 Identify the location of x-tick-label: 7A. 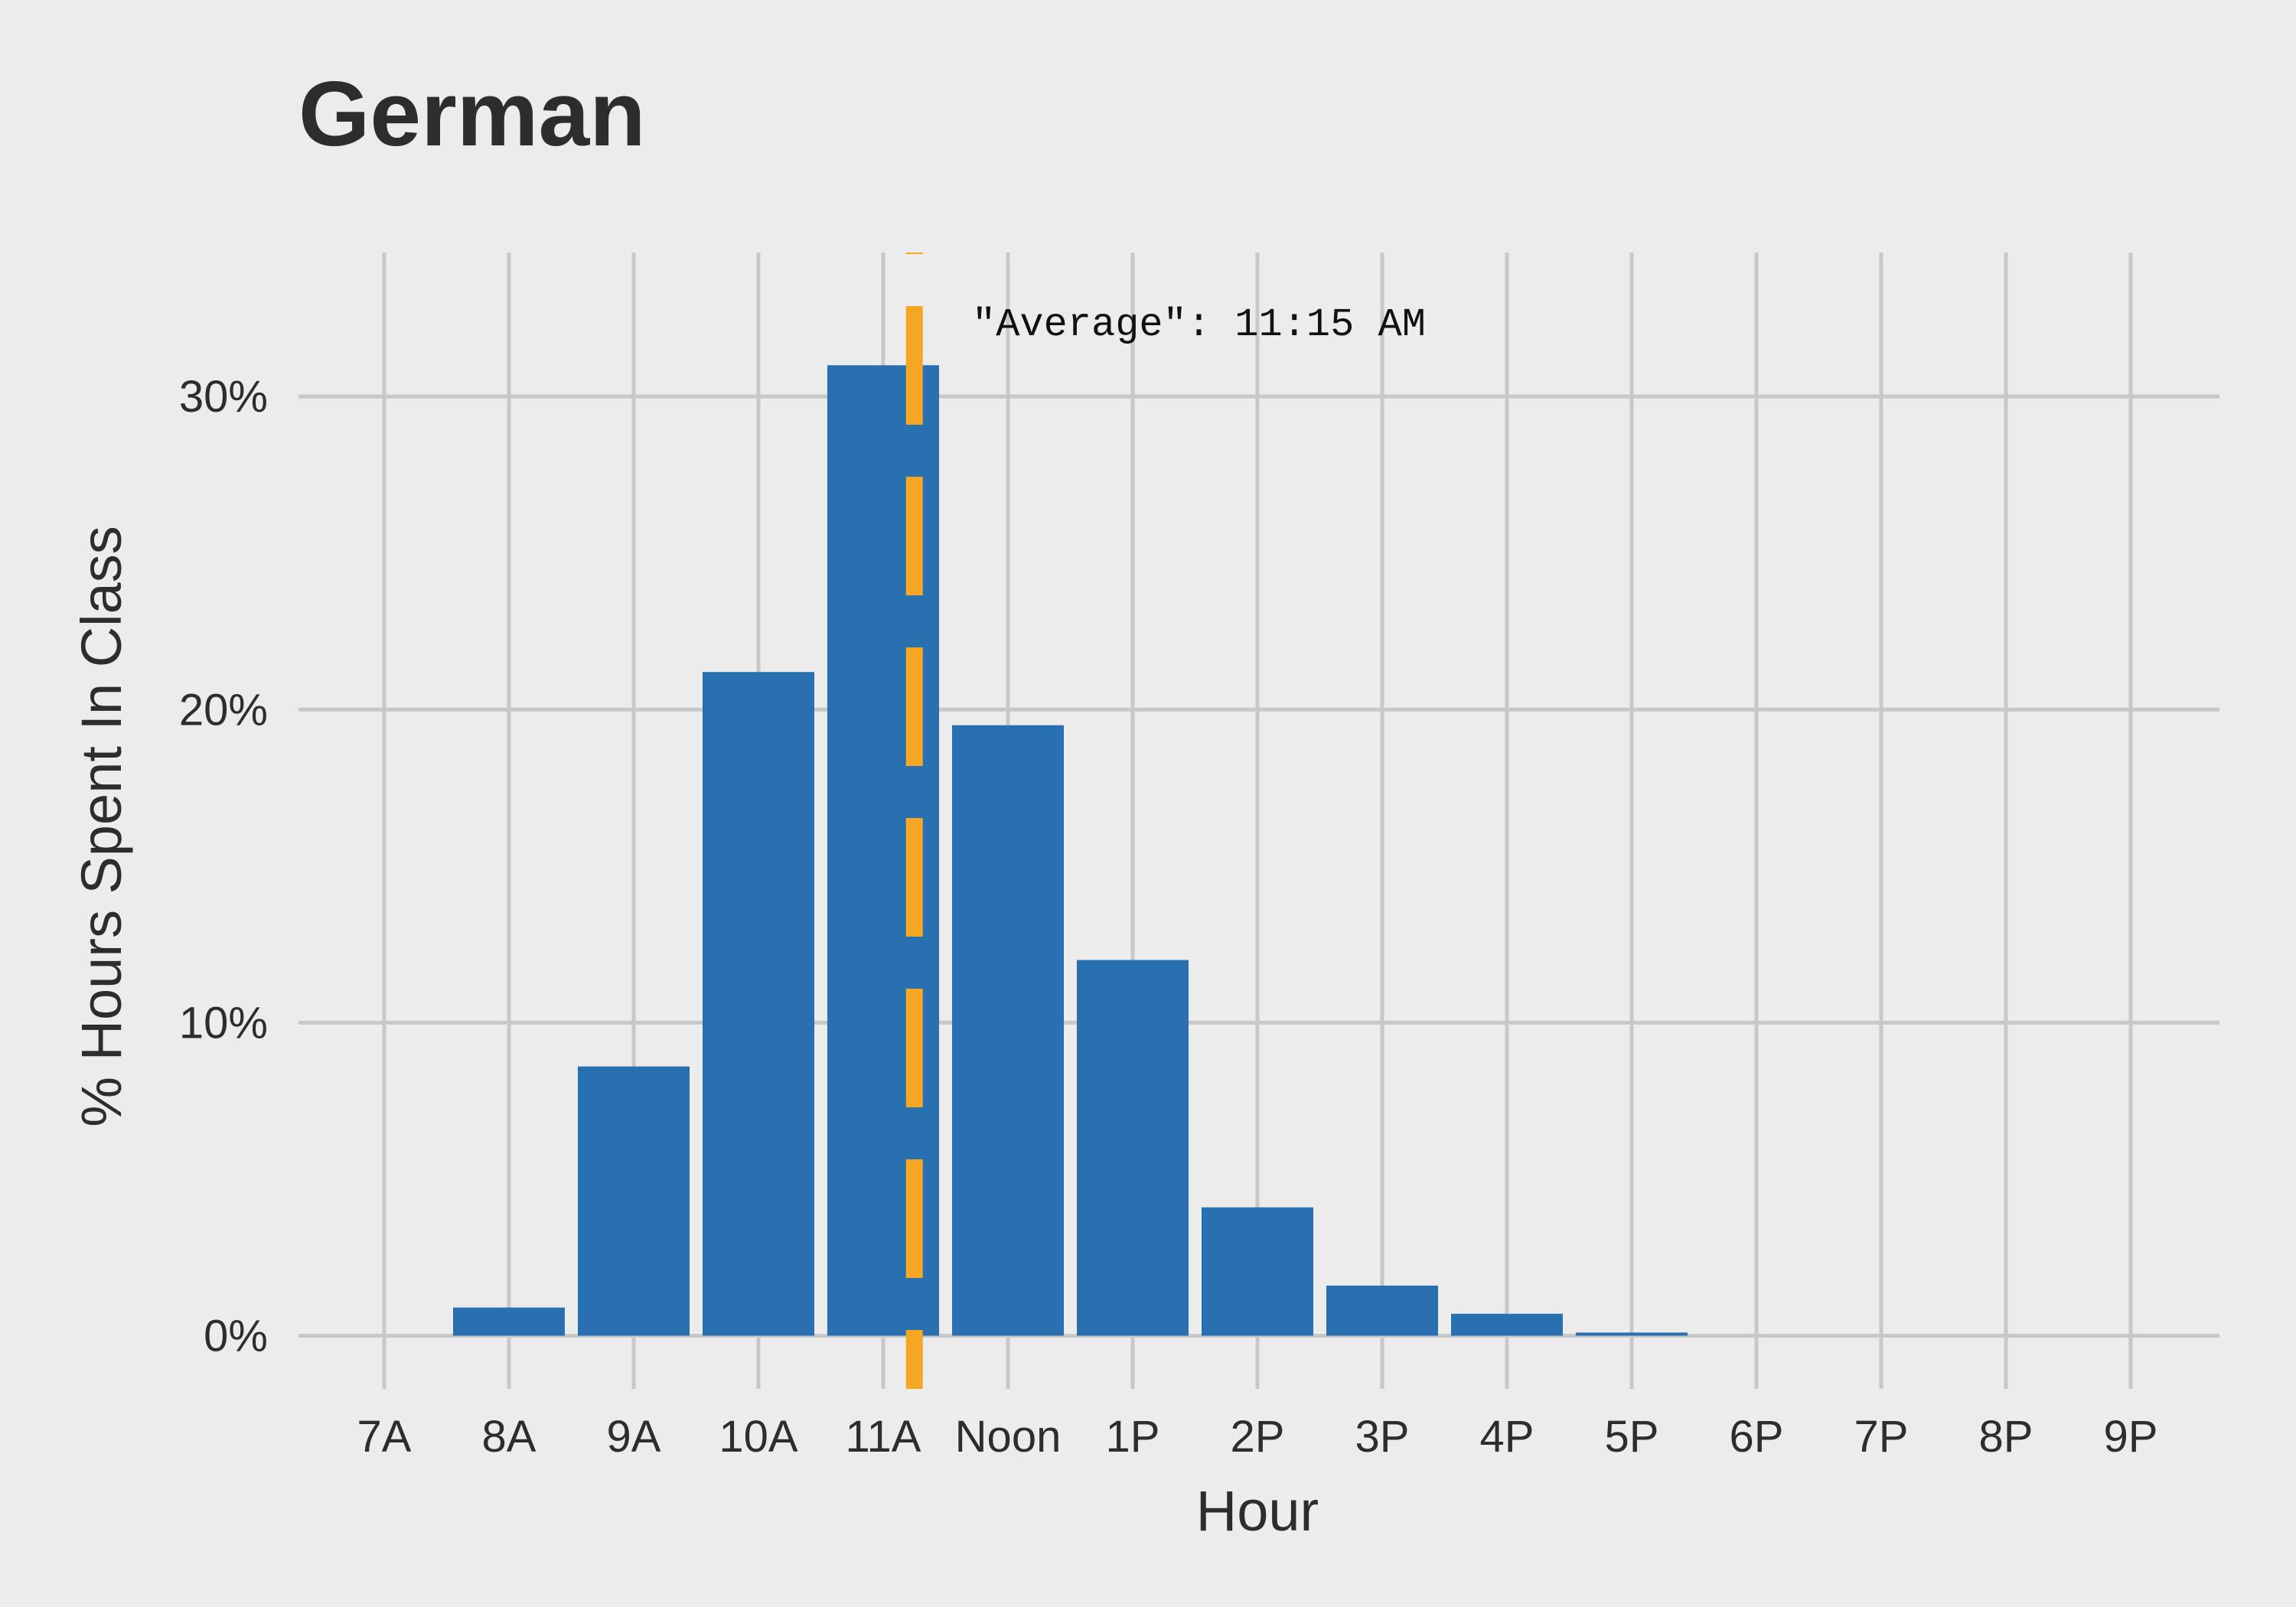
(384, 1437).